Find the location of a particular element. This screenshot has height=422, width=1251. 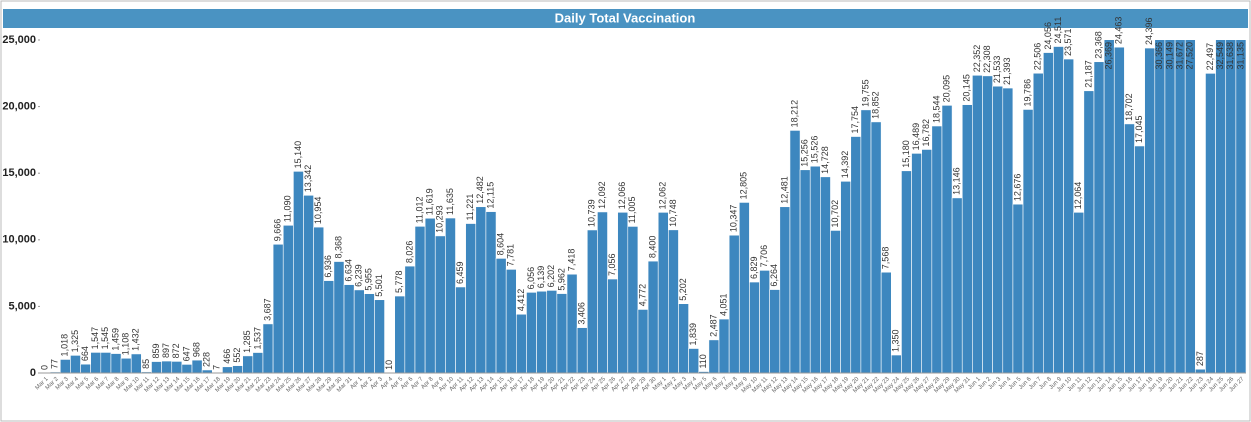

value-label: 16,782 is located at coordinates (926, 133).